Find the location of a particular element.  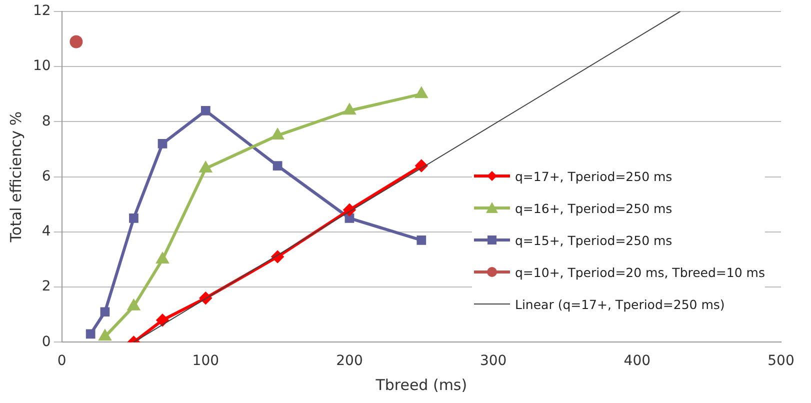

y-axis-title: Total efficiency % is located at coordinates (15, 177).